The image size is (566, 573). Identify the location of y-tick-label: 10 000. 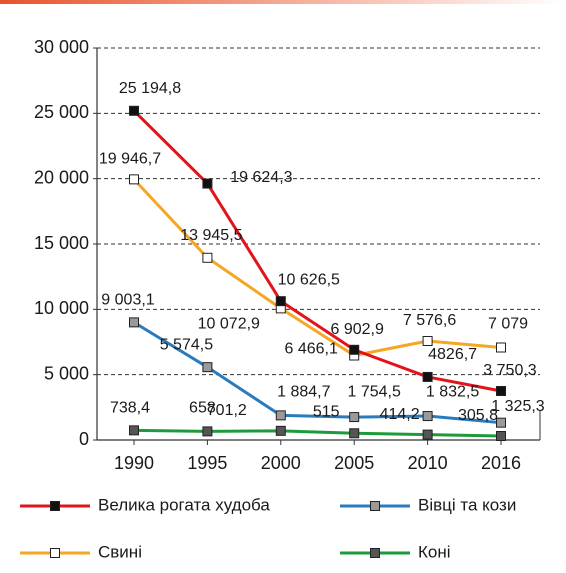
(61, 308).